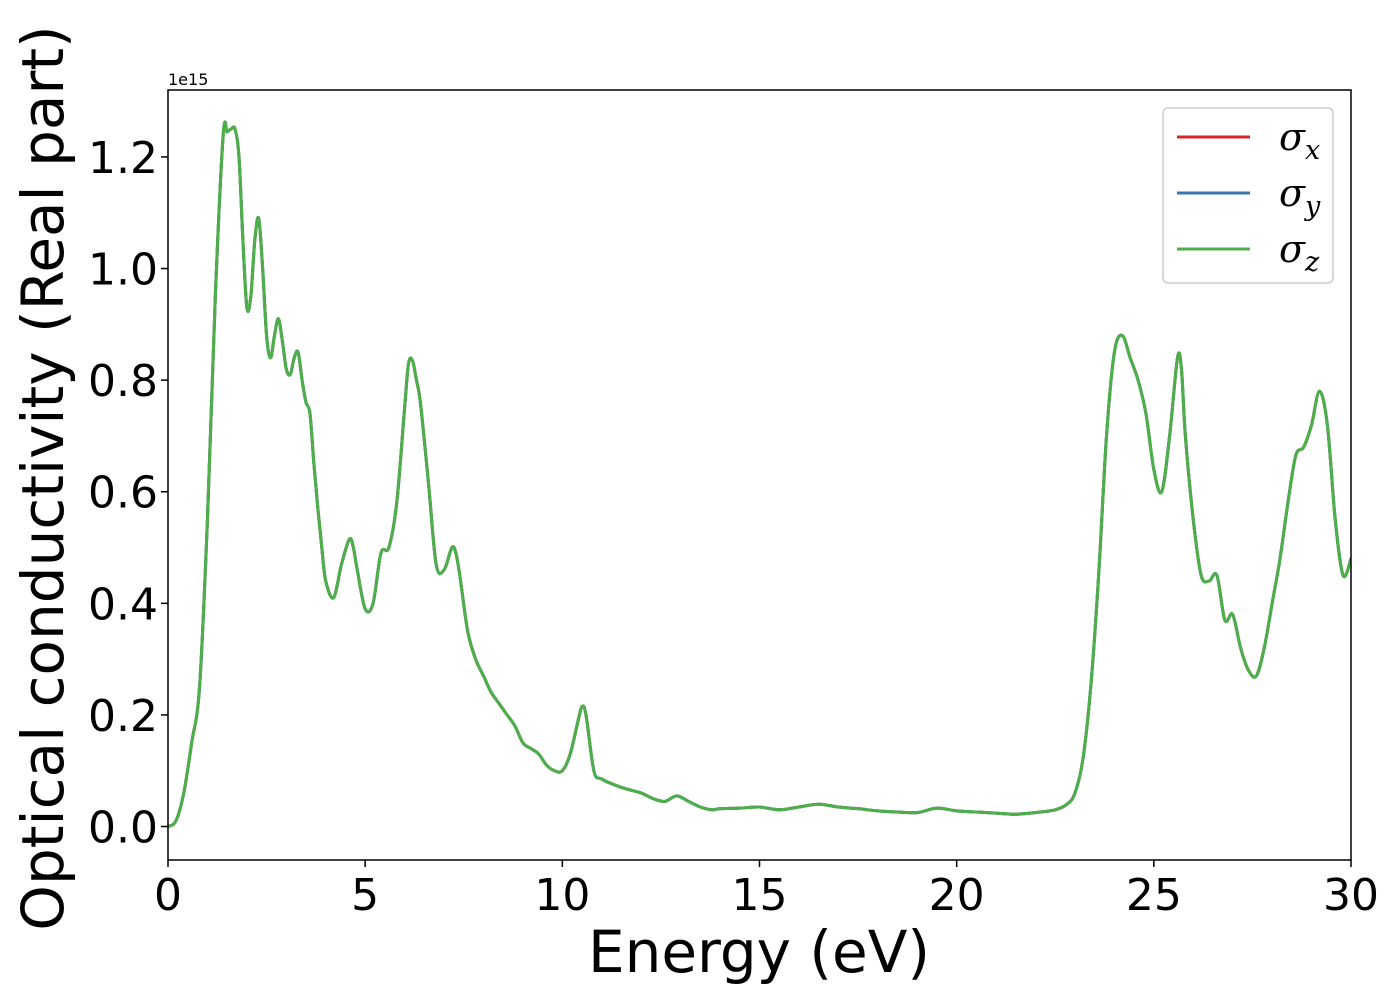 The height and width of the screenshot is (1000, 1400). I want to click on y-tick-label: 0.6, so click(123, 493).